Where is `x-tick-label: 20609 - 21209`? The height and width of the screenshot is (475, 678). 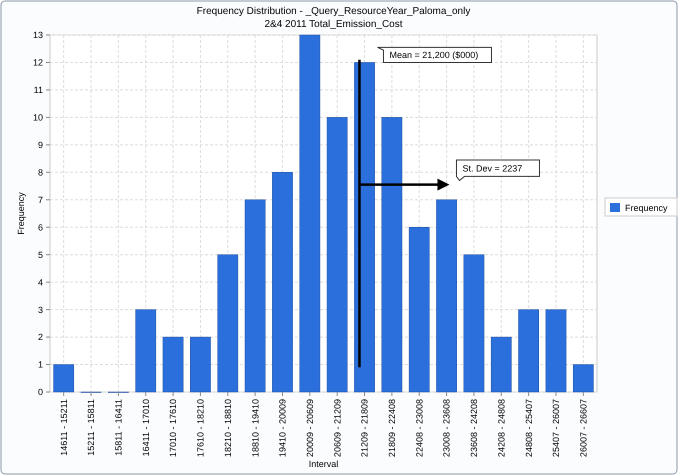
x-tick-label: 20609 - 21209 is located at coordinates (337, 428).